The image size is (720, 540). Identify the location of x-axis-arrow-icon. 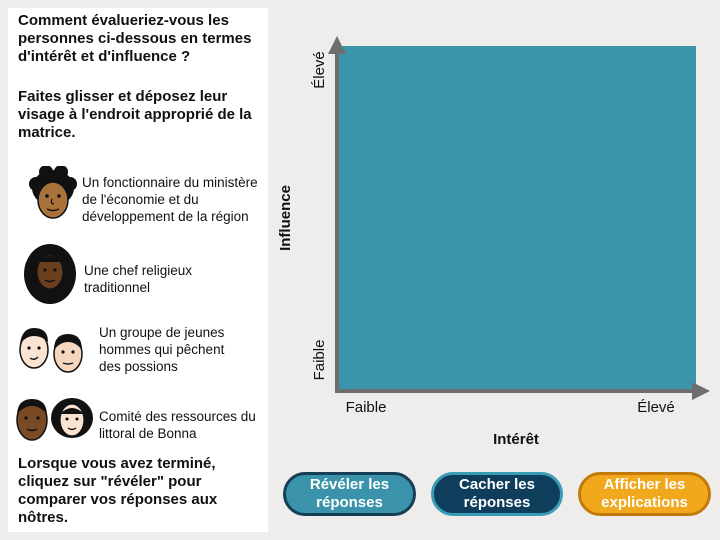
(701, 391).